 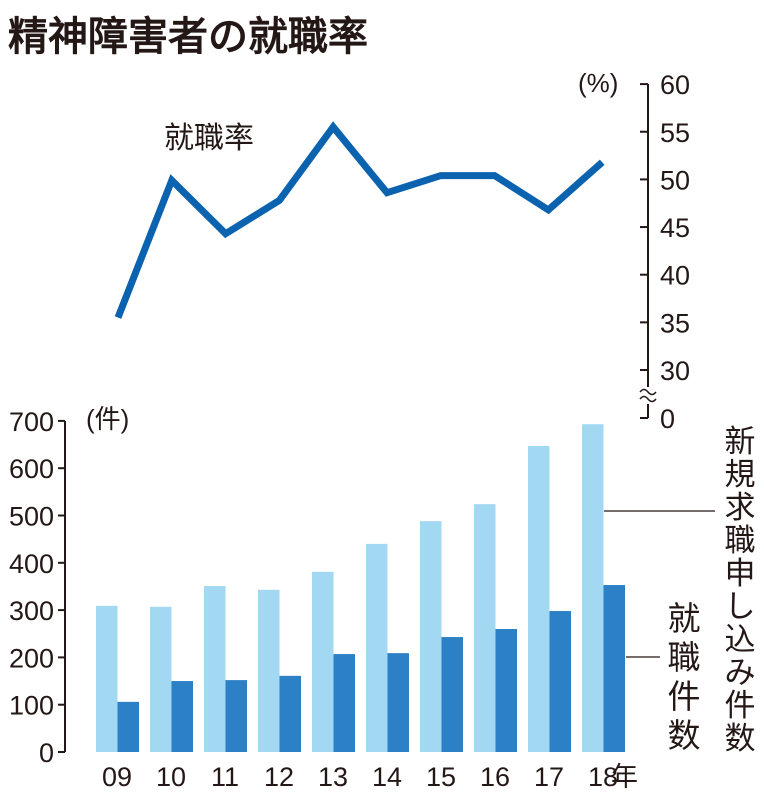 I want to click on legend-applications-char: し, so click(x=740, y=606).